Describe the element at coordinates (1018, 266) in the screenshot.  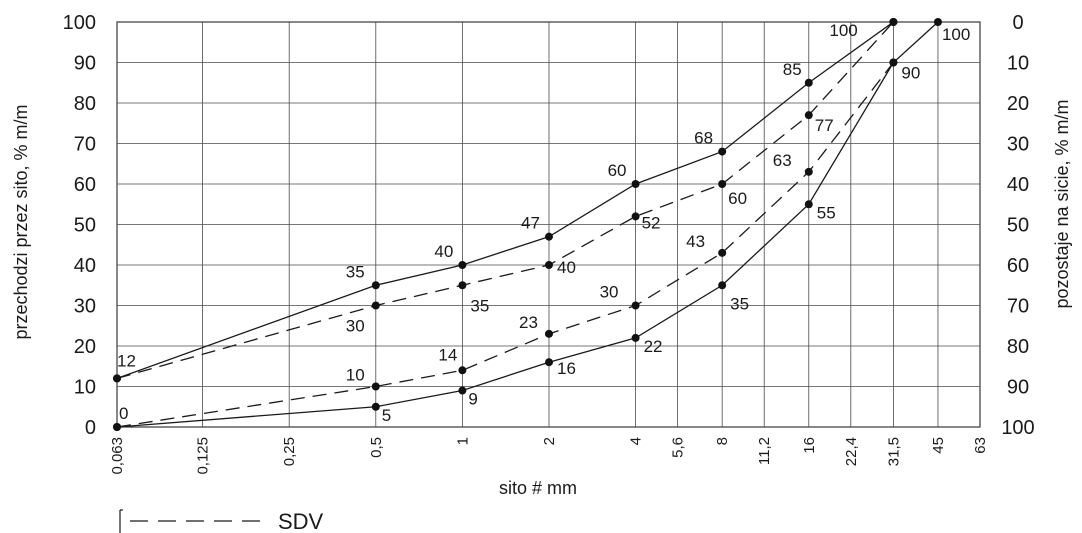
I see `y-right-tick-label: 60` at that location.